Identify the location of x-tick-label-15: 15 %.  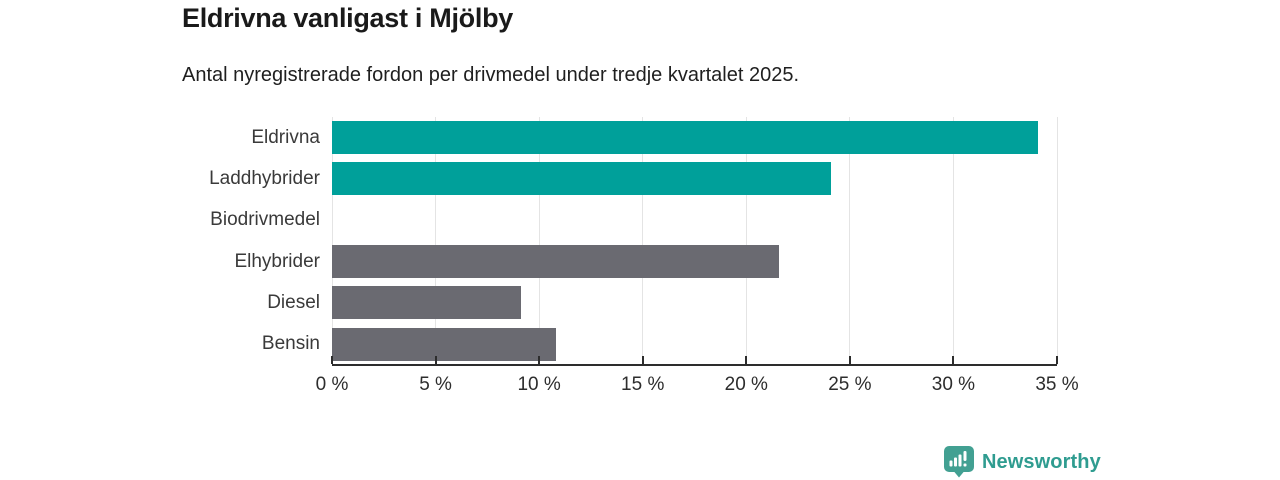
(643, 384).